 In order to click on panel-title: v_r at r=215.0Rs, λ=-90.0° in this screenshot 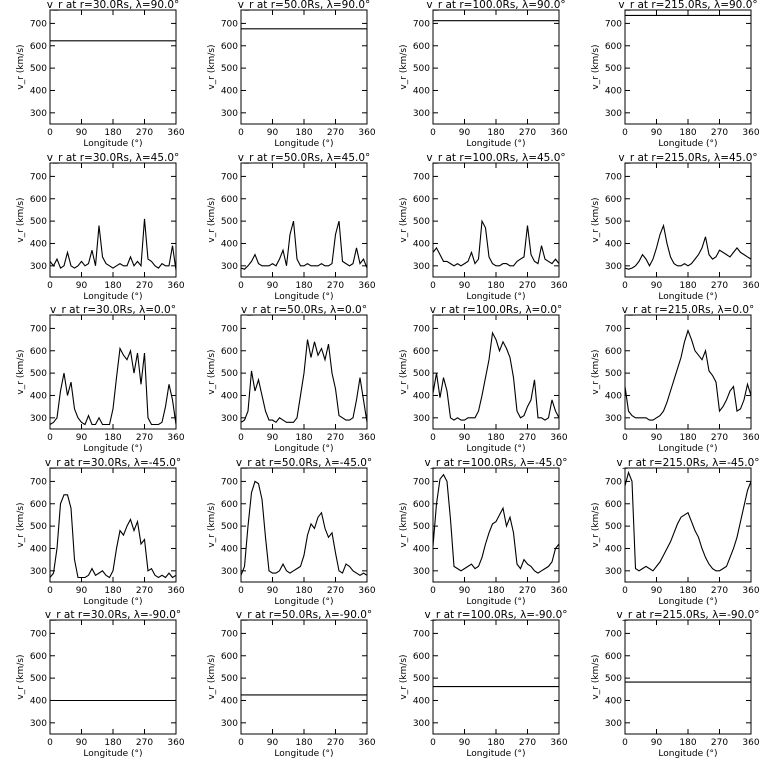, I will do `click(687, 615)`.